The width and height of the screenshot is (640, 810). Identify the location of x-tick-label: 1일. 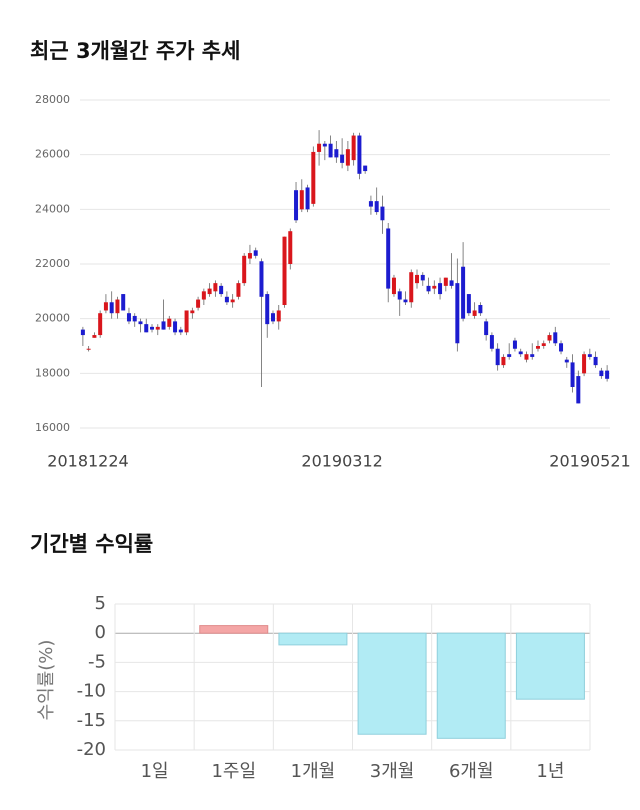
(155, 771).